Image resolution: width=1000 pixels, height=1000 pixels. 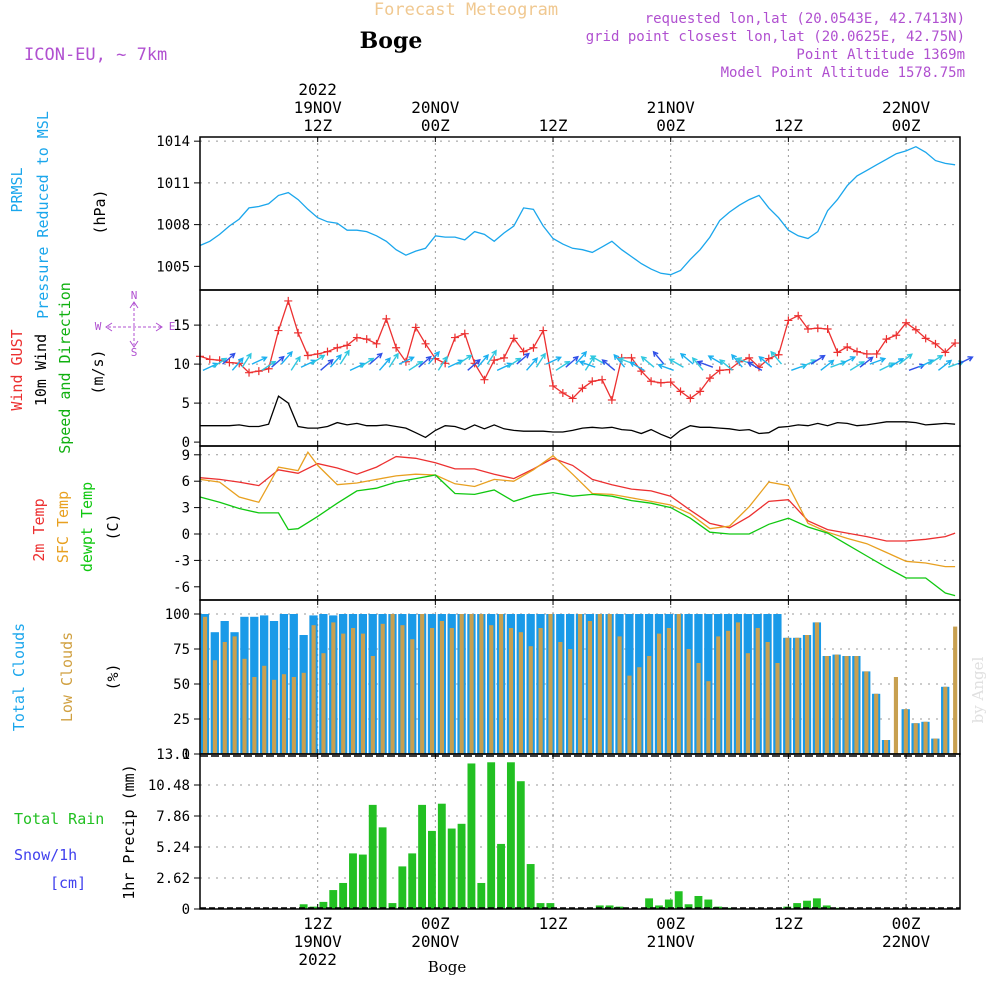 What do you see at coordinates (186, 482) in the screenshot?
I see `ytick-label: 6` at bounding box center [186, 482].